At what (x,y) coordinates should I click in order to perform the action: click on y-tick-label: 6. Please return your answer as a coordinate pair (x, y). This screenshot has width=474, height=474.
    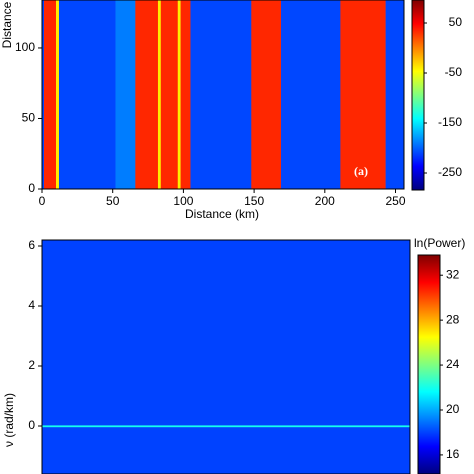
    Looking at the image, I should click on (31, 245).